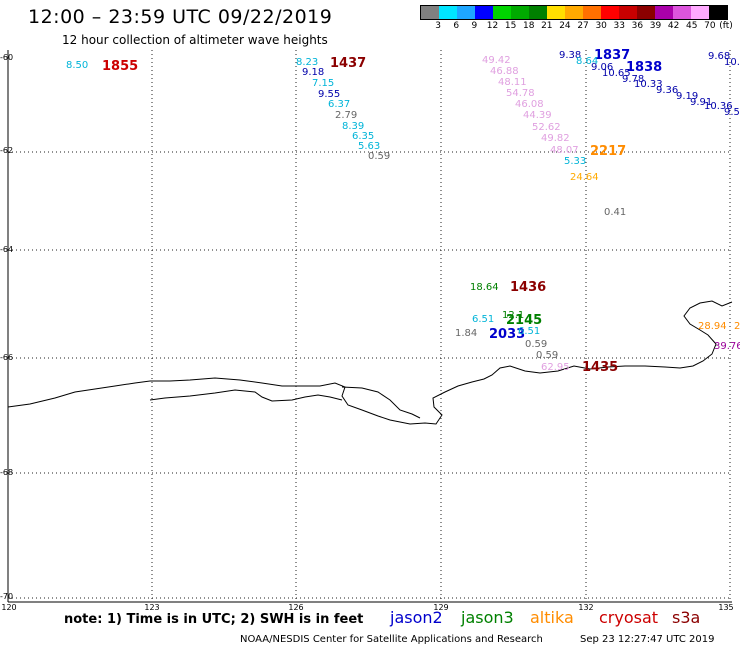 The height and width of the screenshot is (650, 740). I want to click on satellite-label-jason3: jason3, so click(487, 617).